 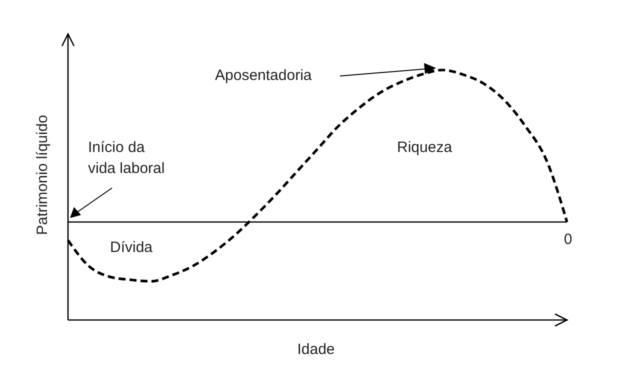 I want to click on annotation: 0, so click(x=568, y=239).